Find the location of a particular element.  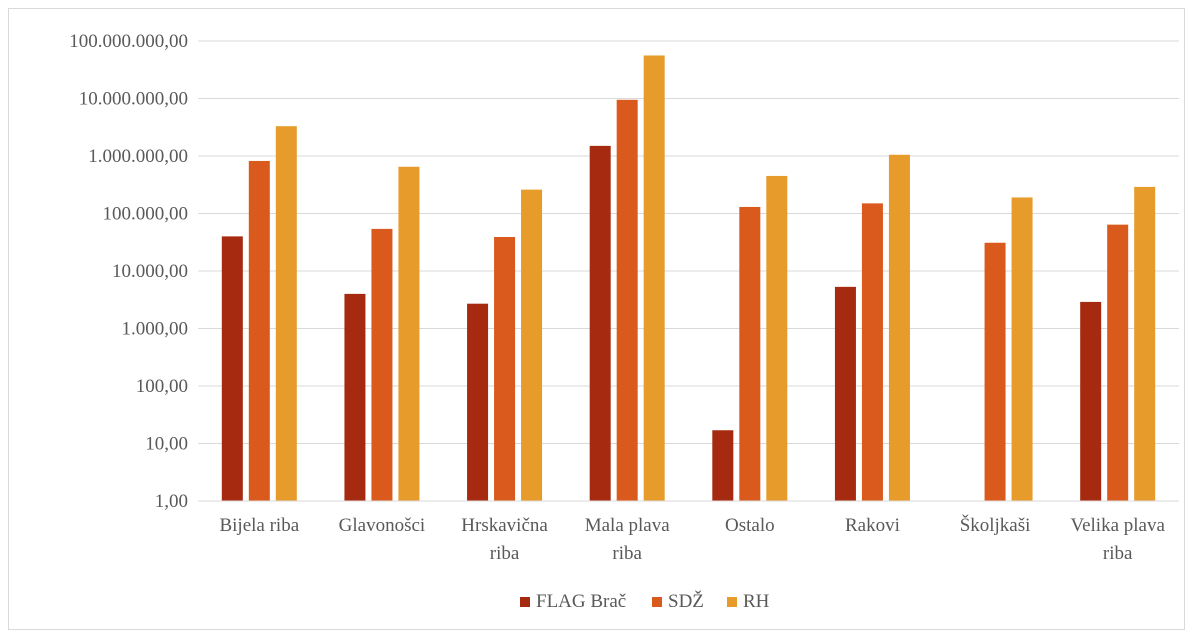

x-tick-label: Glavonošci is located at coordinates (382, 525).